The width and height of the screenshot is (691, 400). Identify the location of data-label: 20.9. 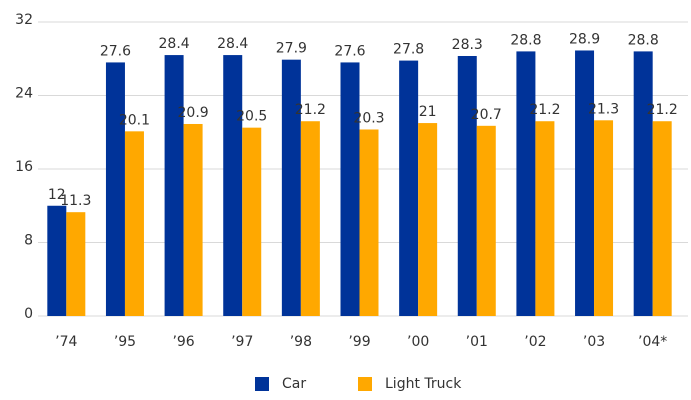
(193, 113).